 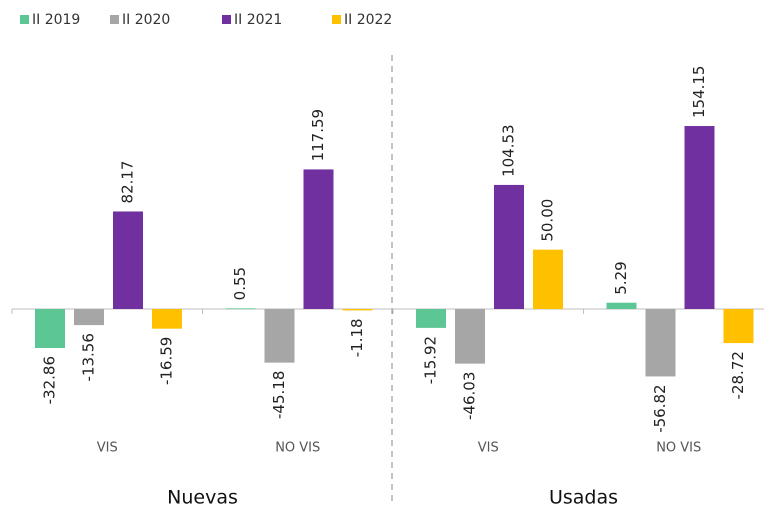 What do you see at coordinates (318, 135) in the screenshot?
I see `data-label: 117.59` at bounding box center [318, 135].